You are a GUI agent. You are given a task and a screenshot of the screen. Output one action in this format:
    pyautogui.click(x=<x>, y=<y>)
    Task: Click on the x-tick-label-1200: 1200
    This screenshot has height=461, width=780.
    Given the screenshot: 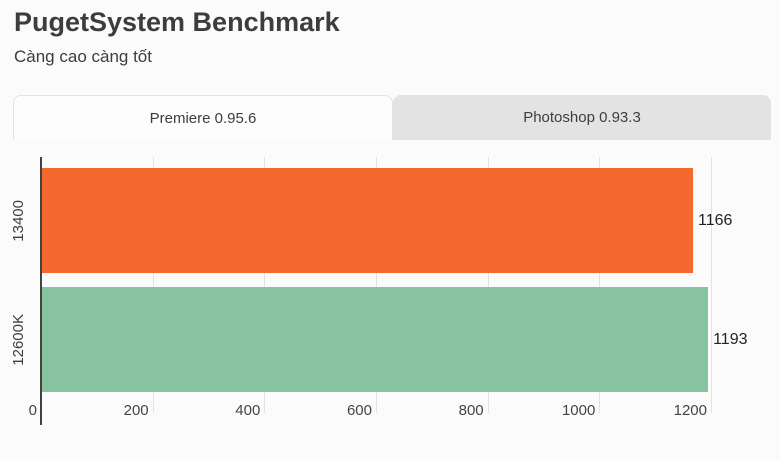 What is the action you would take?
    pyautogui.click(x=690, y=410)
    